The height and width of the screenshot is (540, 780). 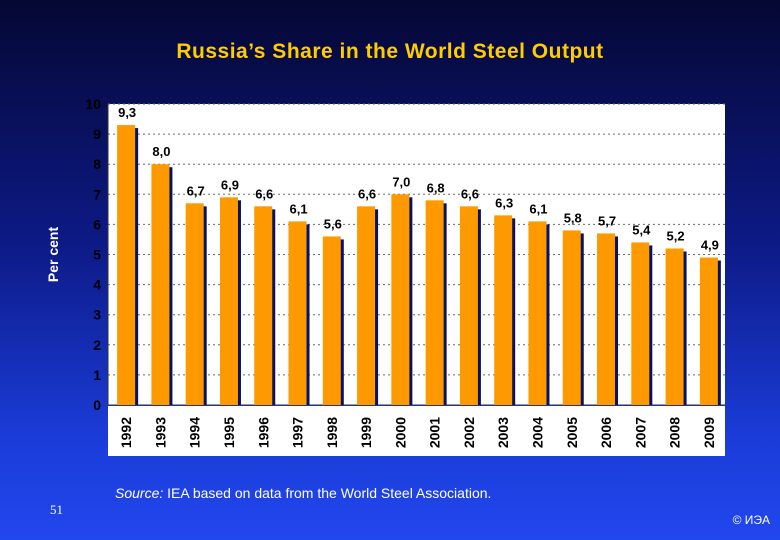 I want to click on data-label: 5,7, so click(x=607, y=220).